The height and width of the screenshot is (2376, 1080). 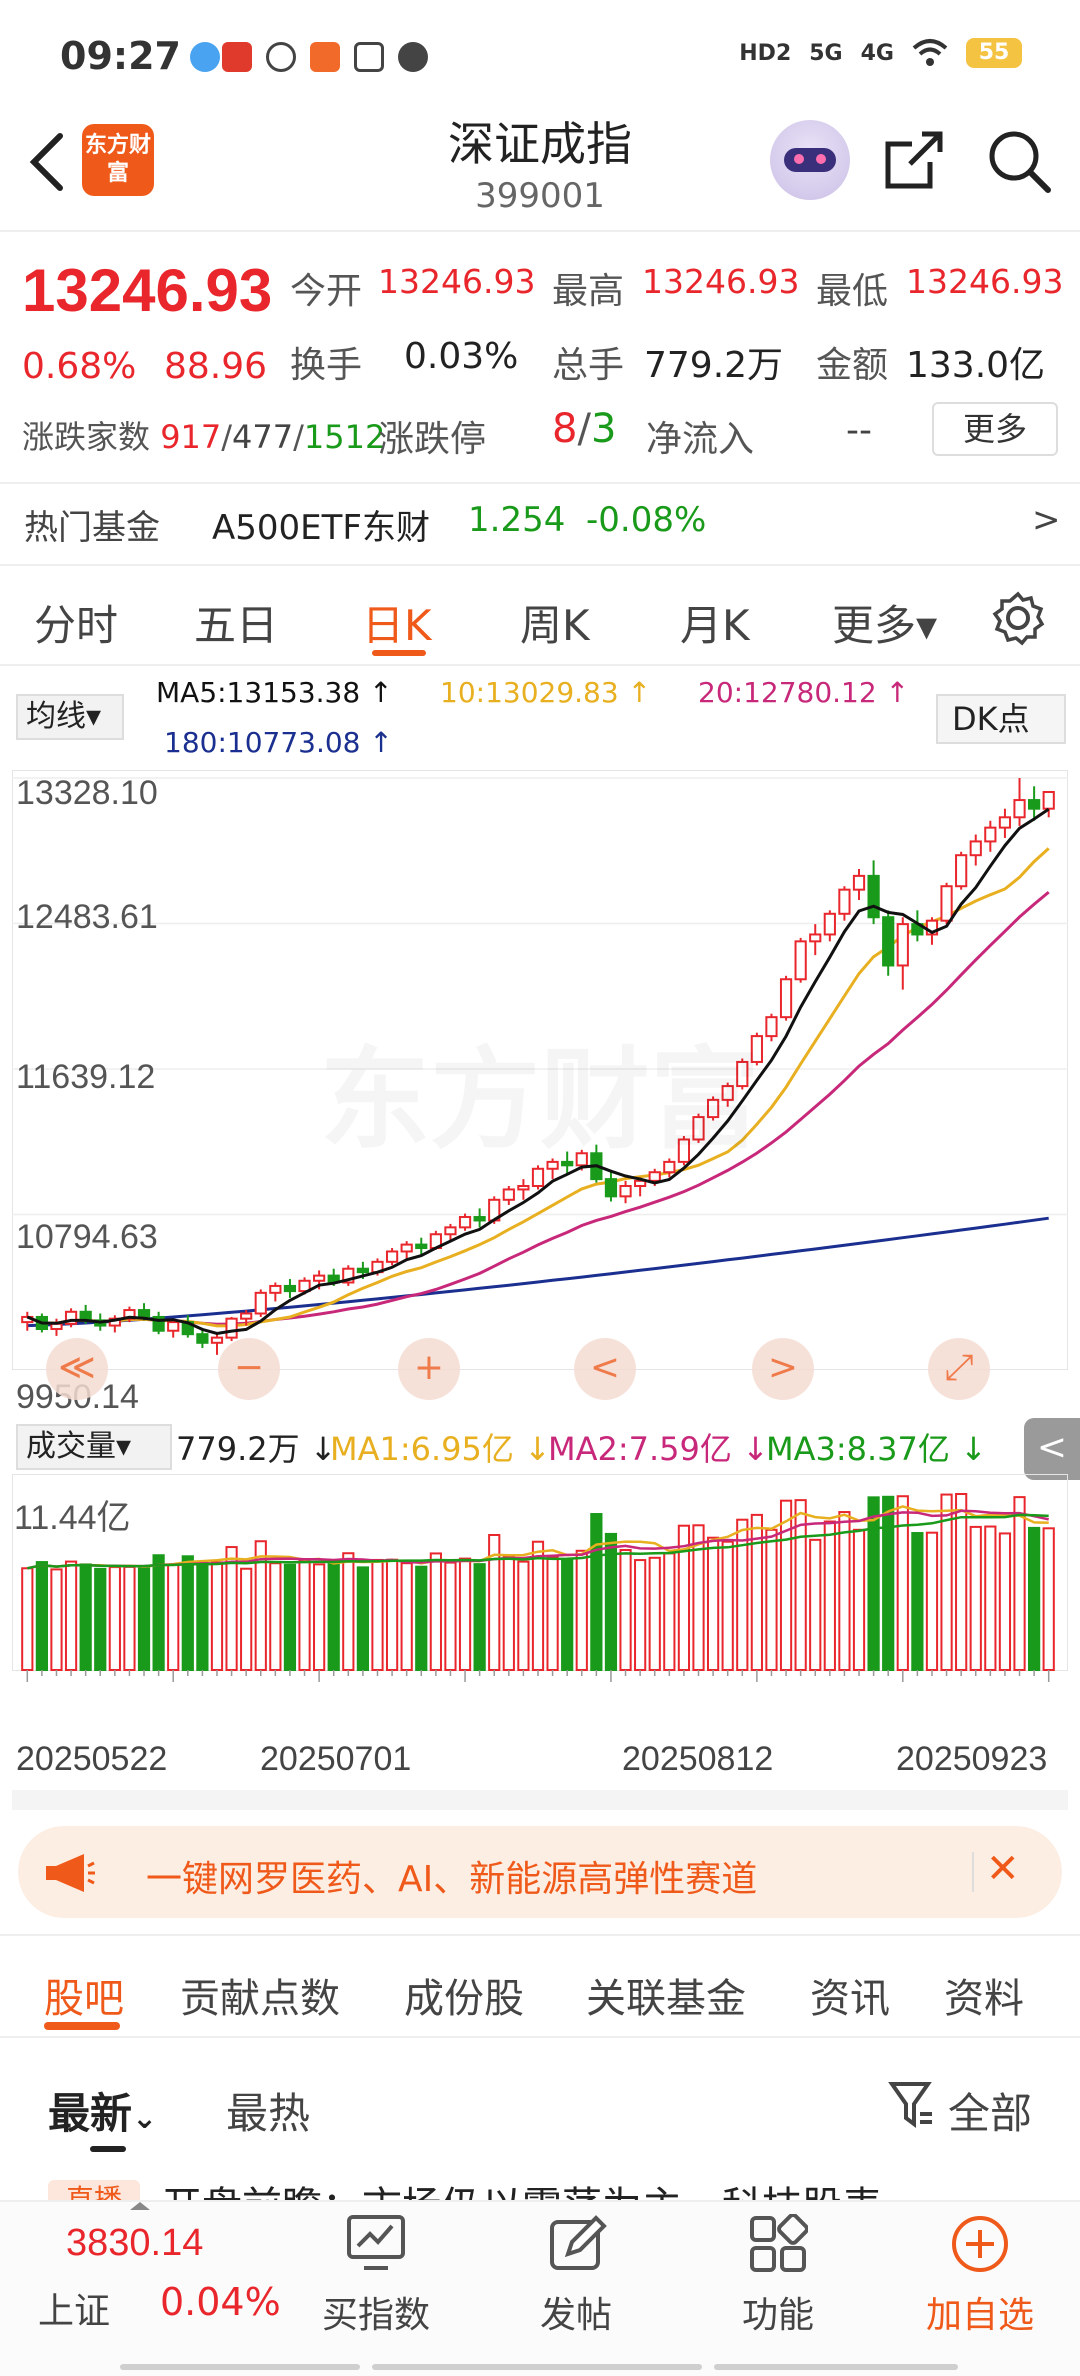 What do you see at coordinates (990, 2113) in the screenshot?
I see `filter-all: 全部` at bounding box center [990, 2113].